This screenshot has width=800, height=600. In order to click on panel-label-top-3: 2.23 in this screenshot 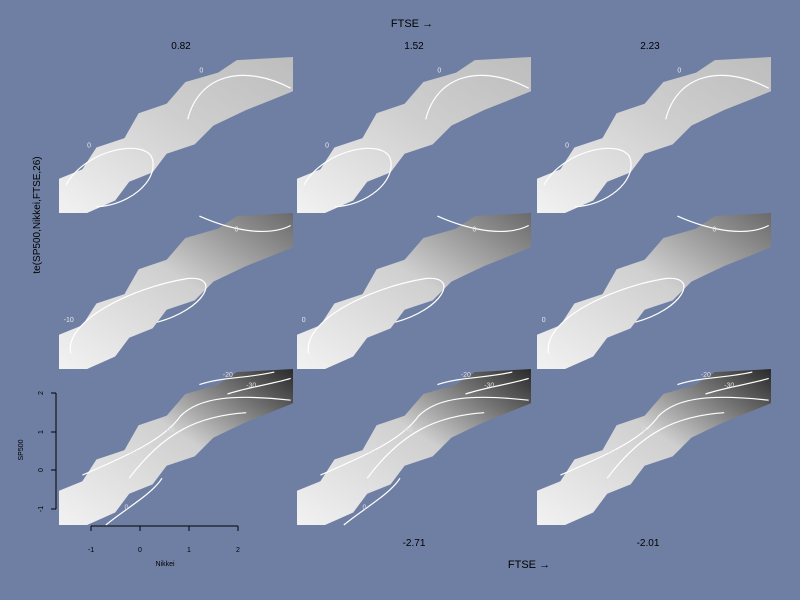, I will do `click(650, 46)`.